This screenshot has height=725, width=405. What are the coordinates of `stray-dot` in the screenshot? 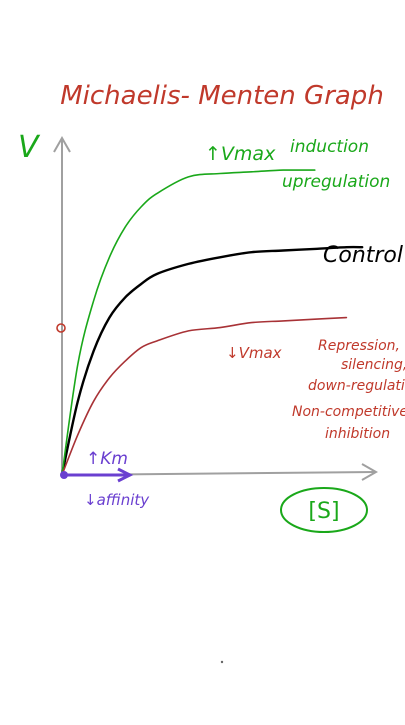 It's located at (222, 662).